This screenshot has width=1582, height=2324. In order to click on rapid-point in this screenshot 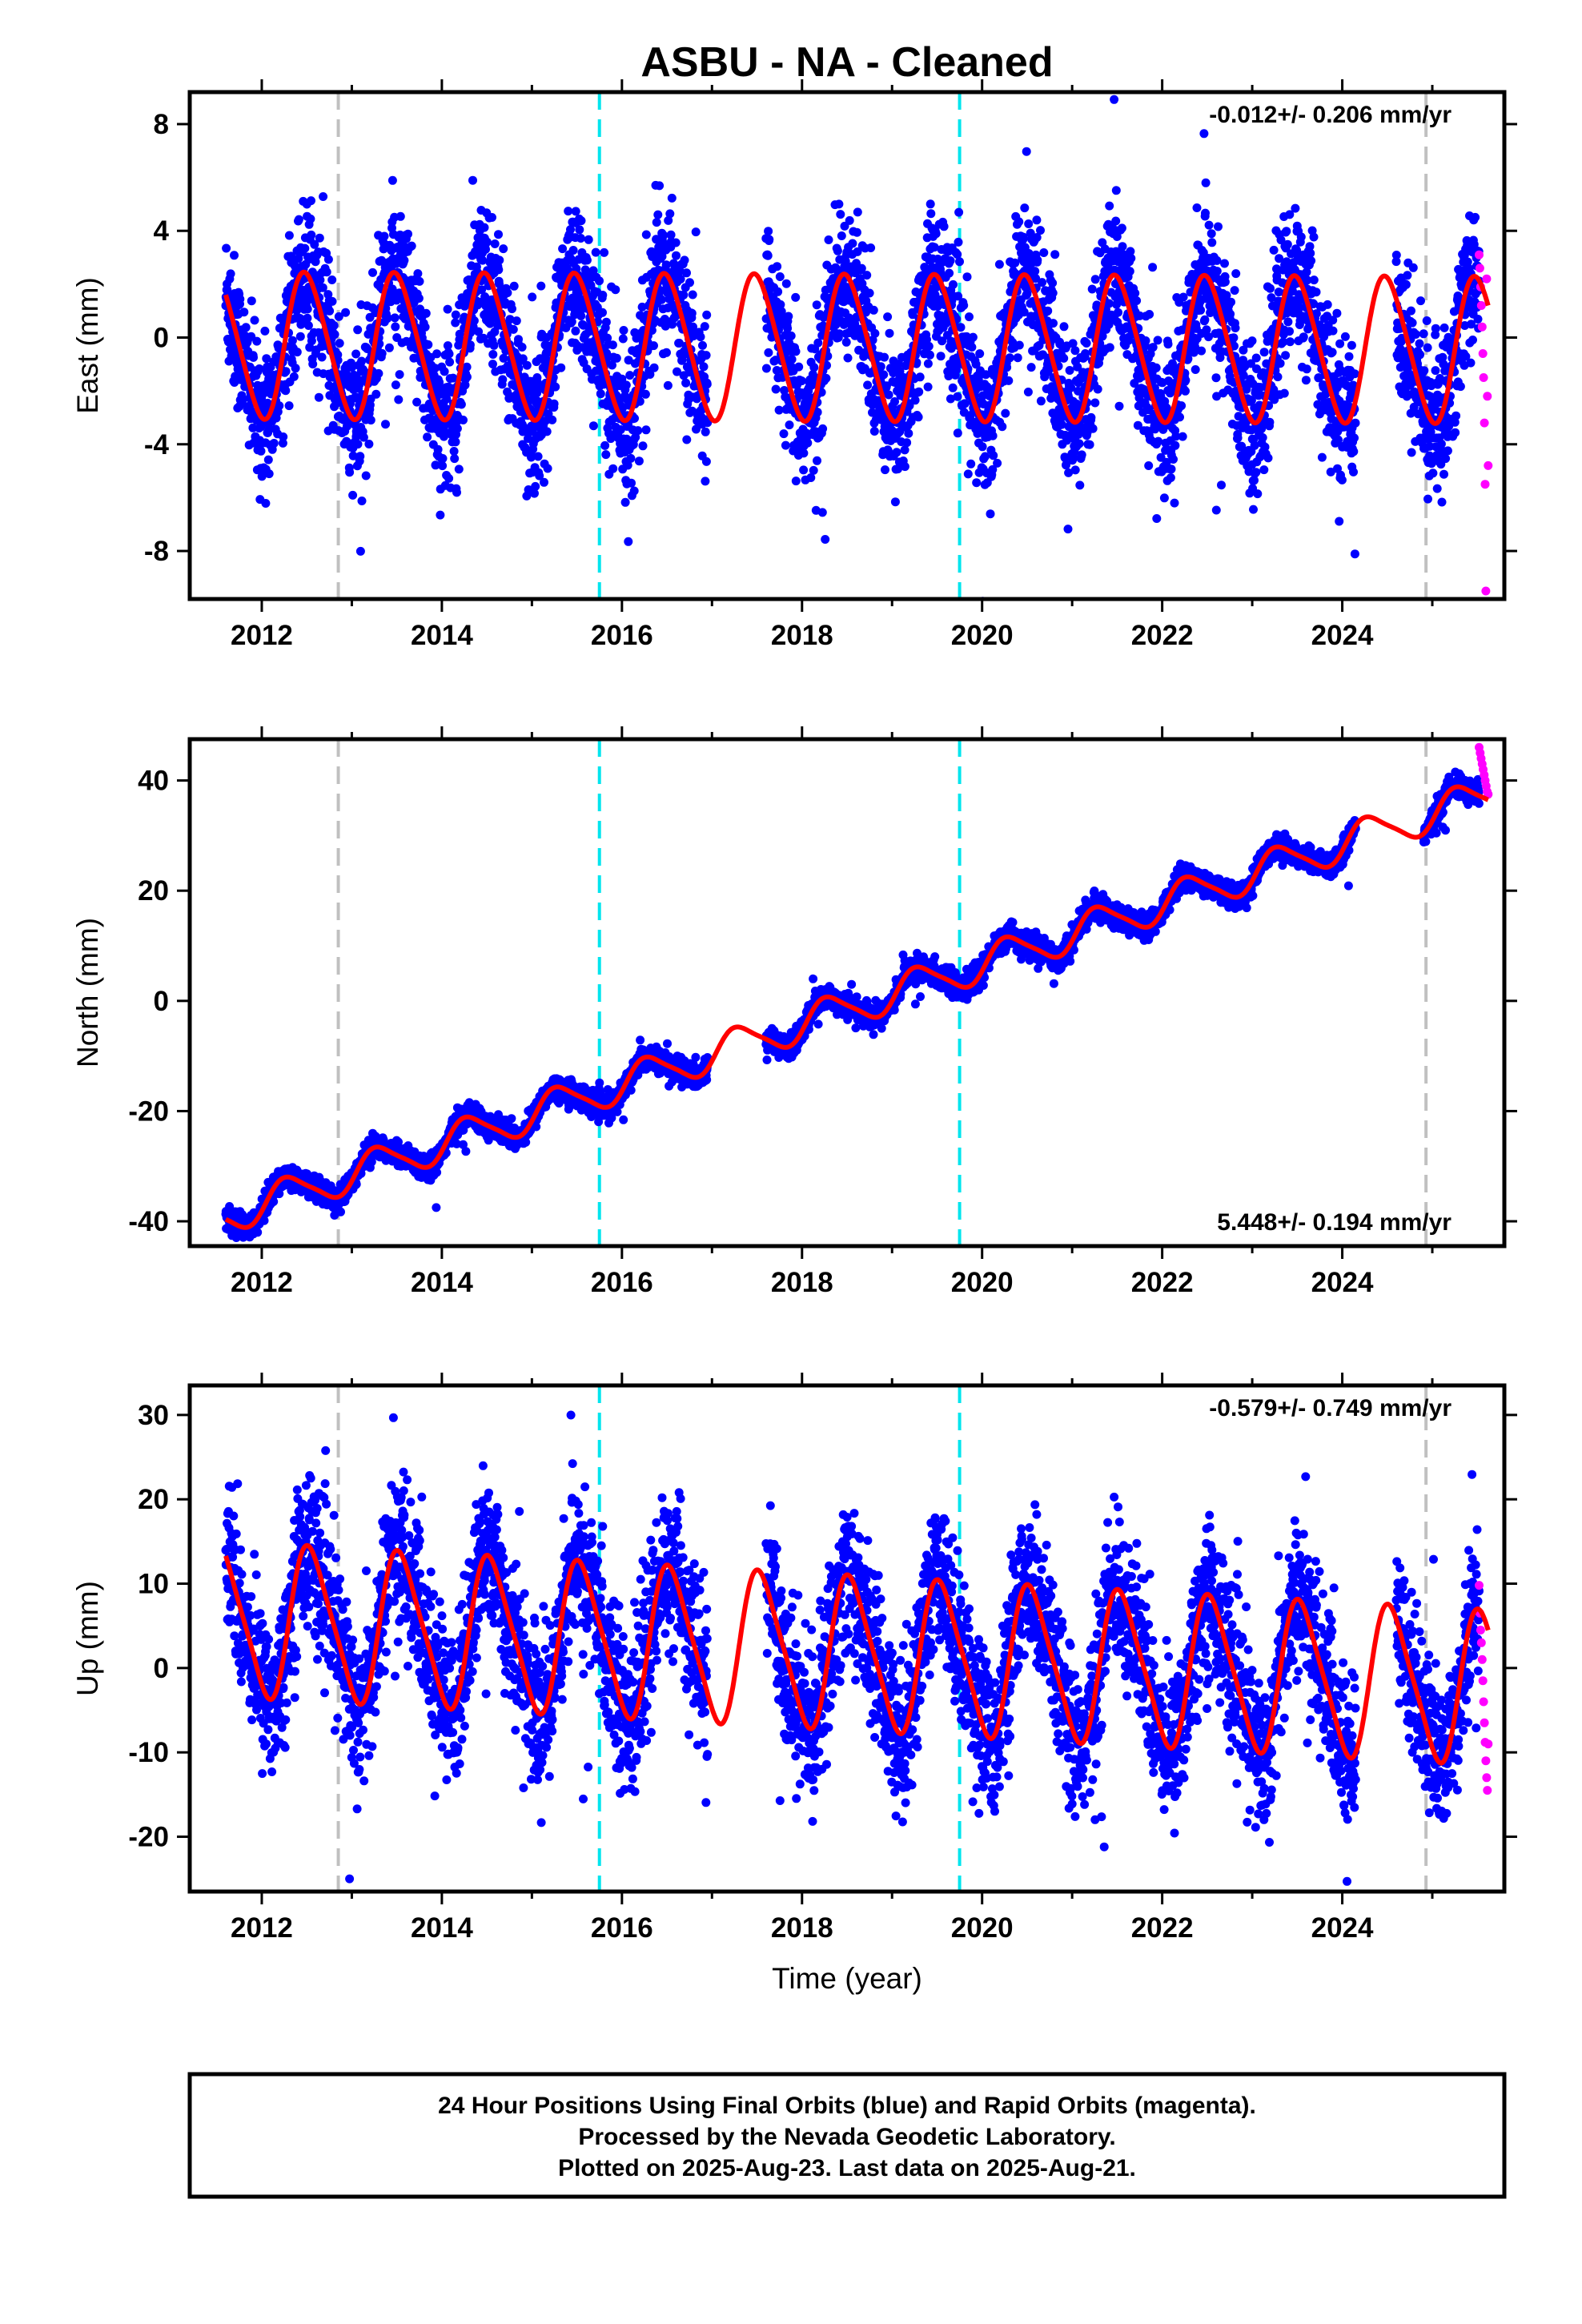, I will do `click(1485, 484)`.